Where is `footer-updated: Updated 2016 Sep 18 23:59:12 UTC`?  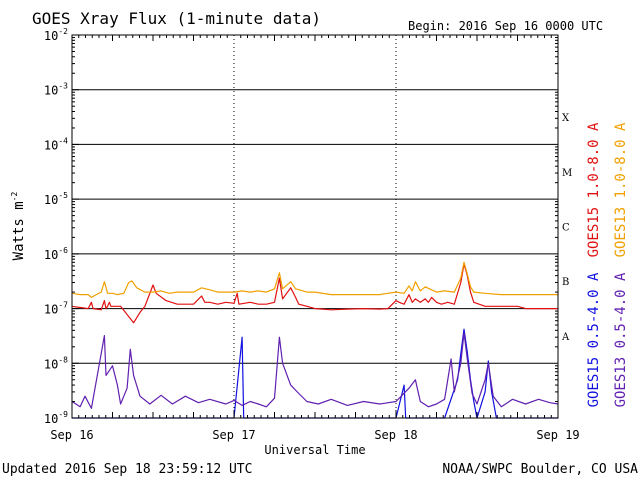
footer-updated: Updated 2016 Sep 18 23:59:12 UTC is located at coordinates (127, 469).